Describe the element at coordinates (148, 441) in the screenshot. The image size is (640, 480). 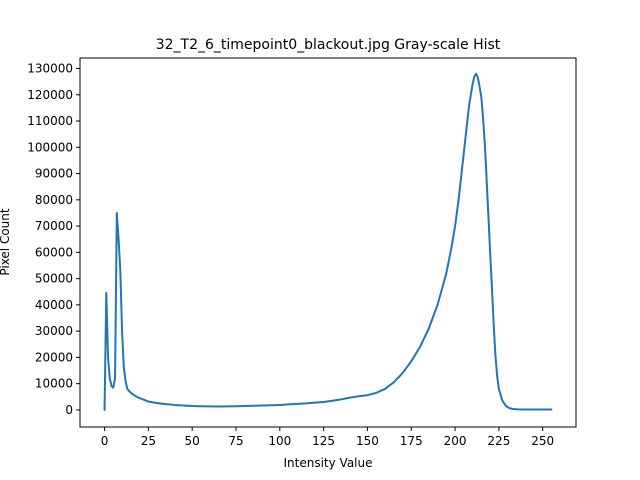
I see `x-tick-label: 25` at that location.